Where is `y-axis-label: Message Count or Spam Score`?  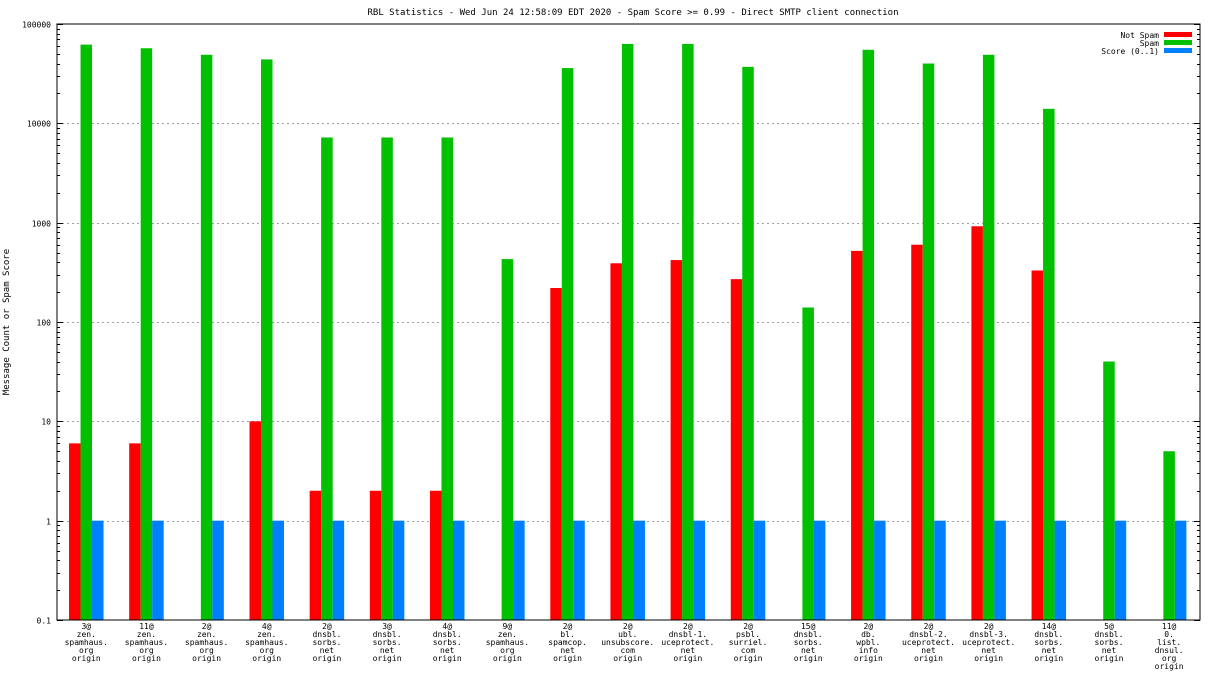
y-axis-label: Message Count or Spam Score is located at coordinates (7, 322).